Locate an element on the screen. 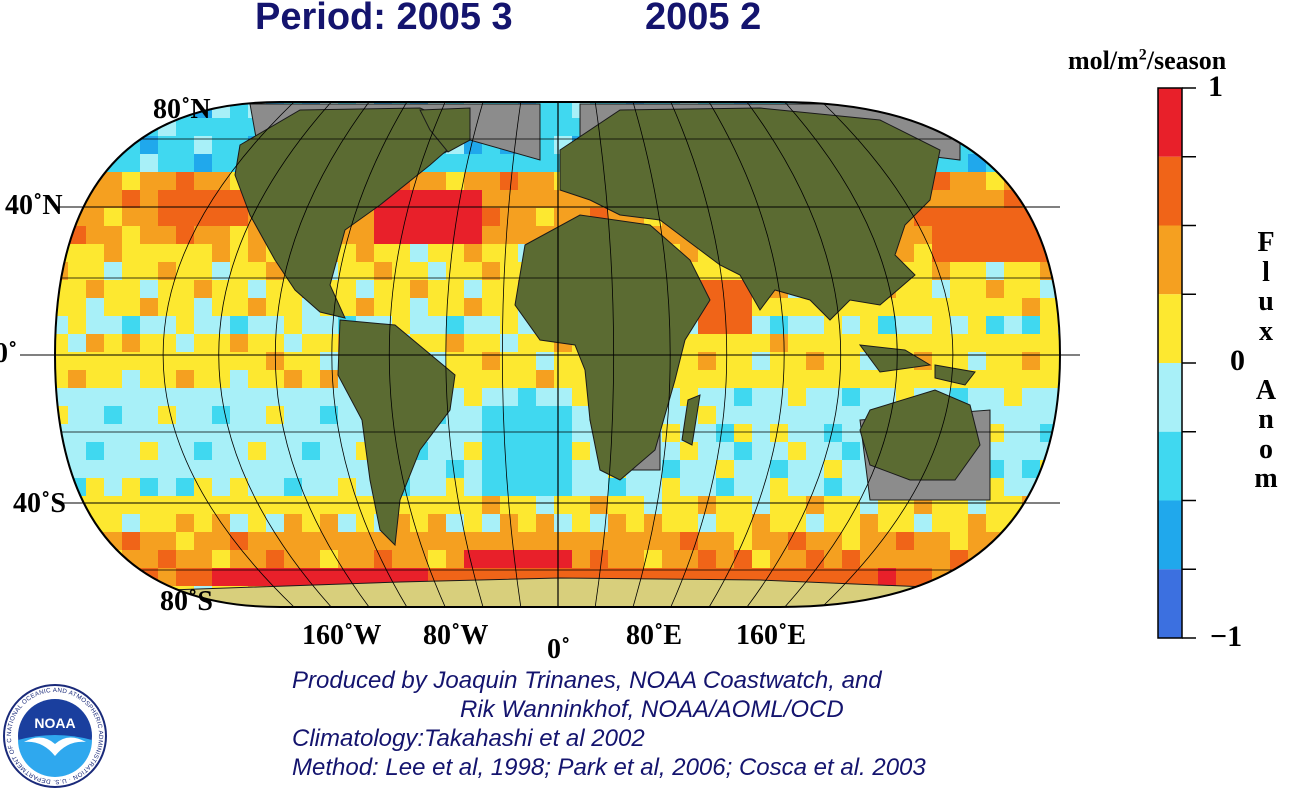 The image size is (1301, 788). landmass-eurasia is located at coordinates (750, 214).